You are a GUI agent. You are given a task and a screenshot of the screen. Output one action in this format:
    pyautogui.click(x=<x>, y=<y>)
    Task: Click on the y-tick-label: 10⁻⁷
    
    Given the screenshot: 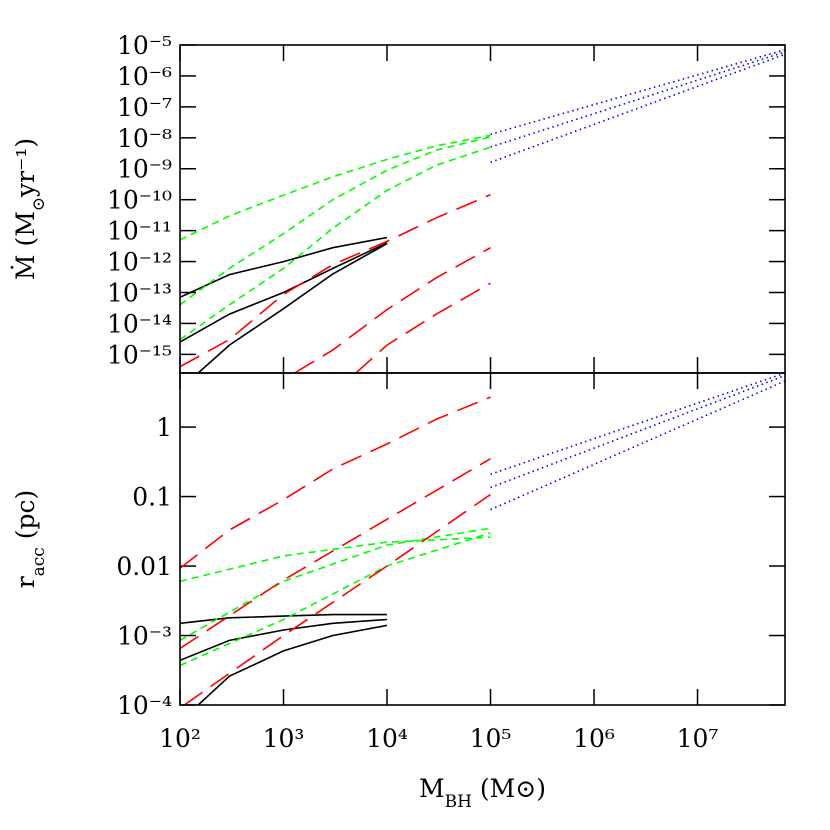 What is the action you would take?
    pyautogui.click(x=144, y=107)
    